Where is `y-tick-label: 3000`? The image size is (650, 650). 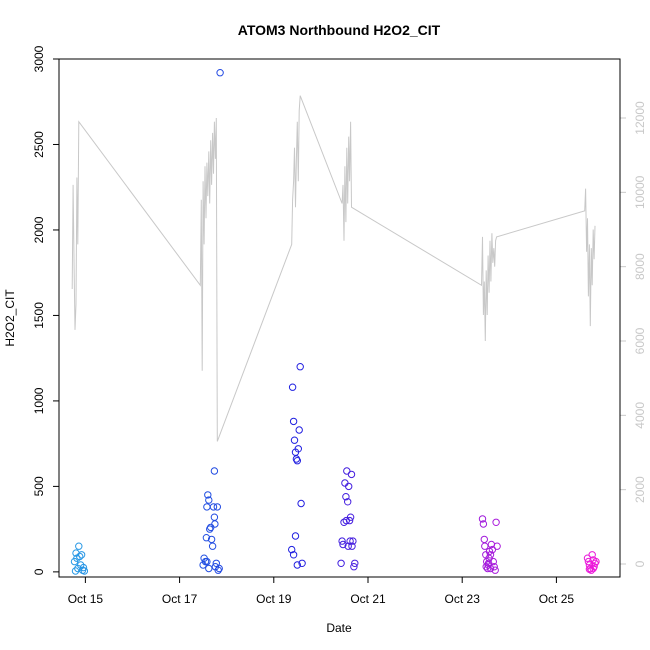 y-tick-label: 3000 is located at coordinates (39, 58).